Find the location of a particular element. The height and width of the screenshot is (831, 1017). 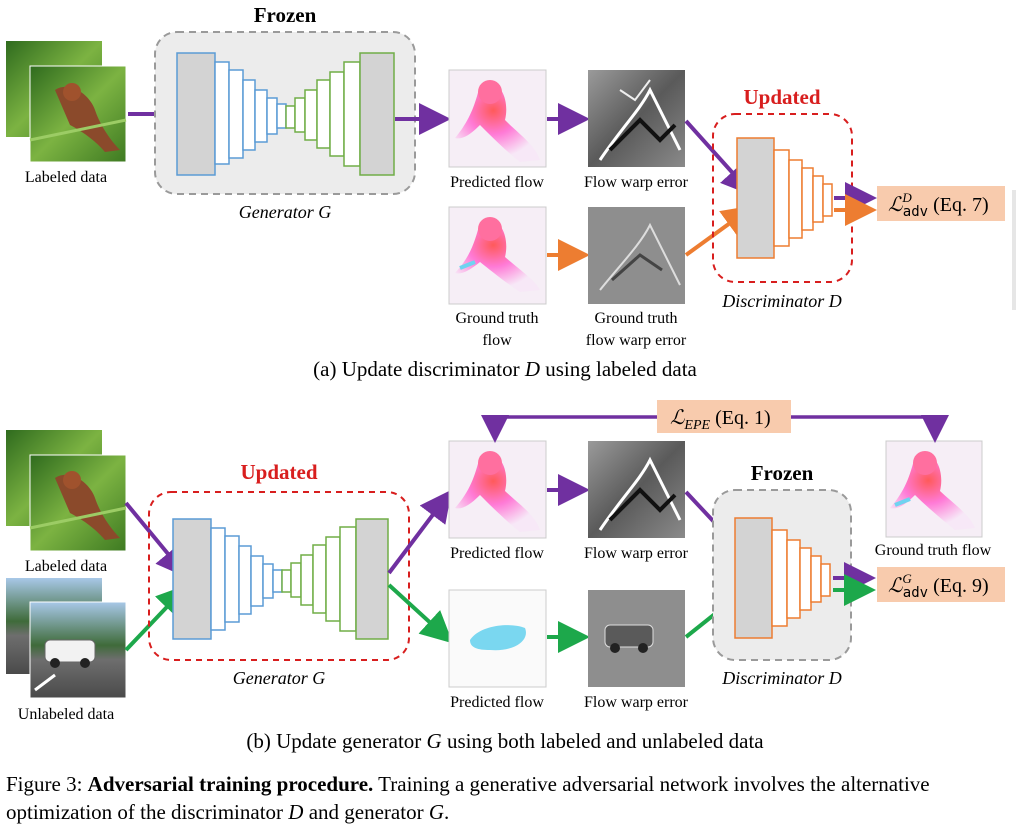

scrollbar-hint is located at coordinates (1014, 250).